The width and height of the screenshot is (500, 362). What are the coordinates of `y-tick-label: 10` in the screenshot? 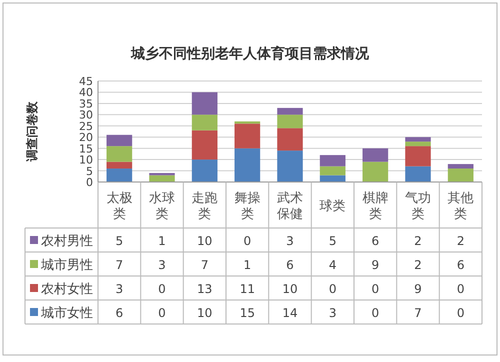 It's located at (86, 160).